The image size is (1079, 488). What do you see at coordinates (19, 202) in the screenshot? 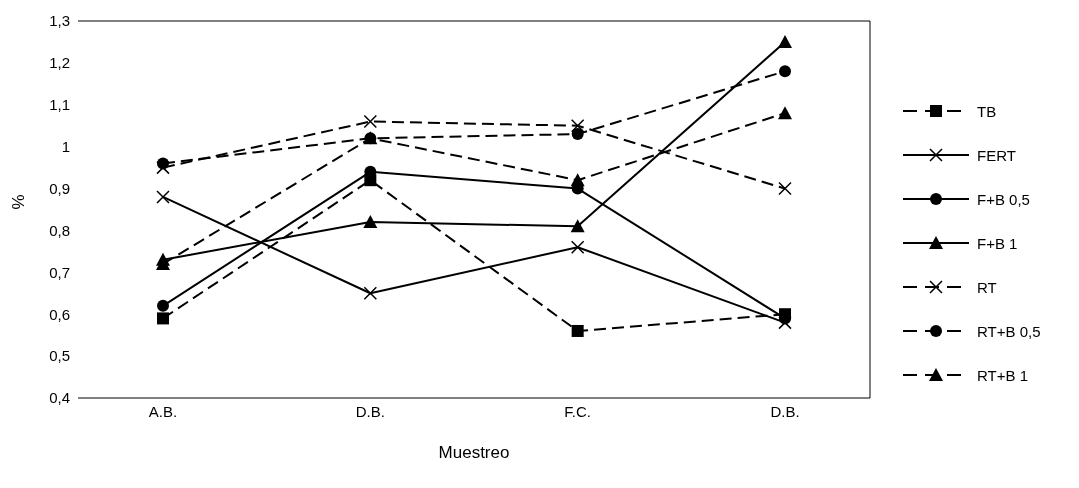
I see `y-axis-title: %` at bounding box center [19, 202].